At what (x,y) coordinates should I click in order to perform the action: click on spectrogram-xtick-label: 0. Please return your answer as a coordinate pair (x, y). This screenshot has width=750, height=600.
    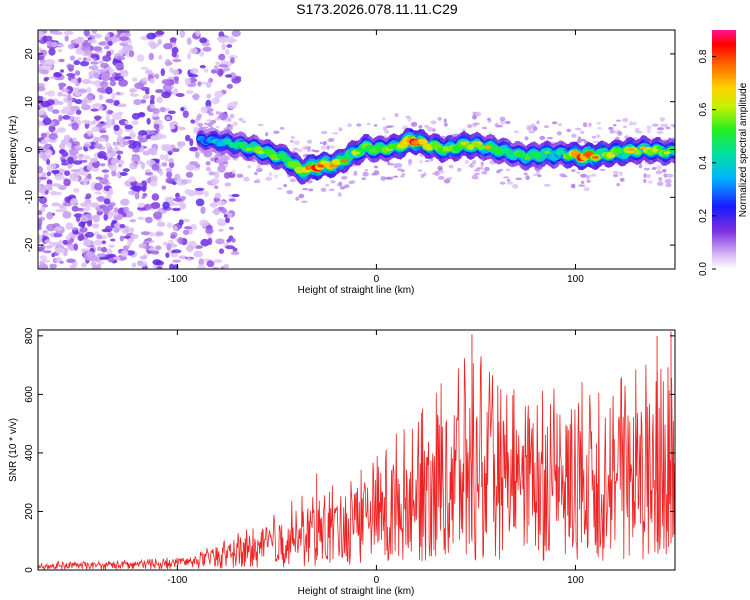
    Looking at the image, I should click on (377, 279).